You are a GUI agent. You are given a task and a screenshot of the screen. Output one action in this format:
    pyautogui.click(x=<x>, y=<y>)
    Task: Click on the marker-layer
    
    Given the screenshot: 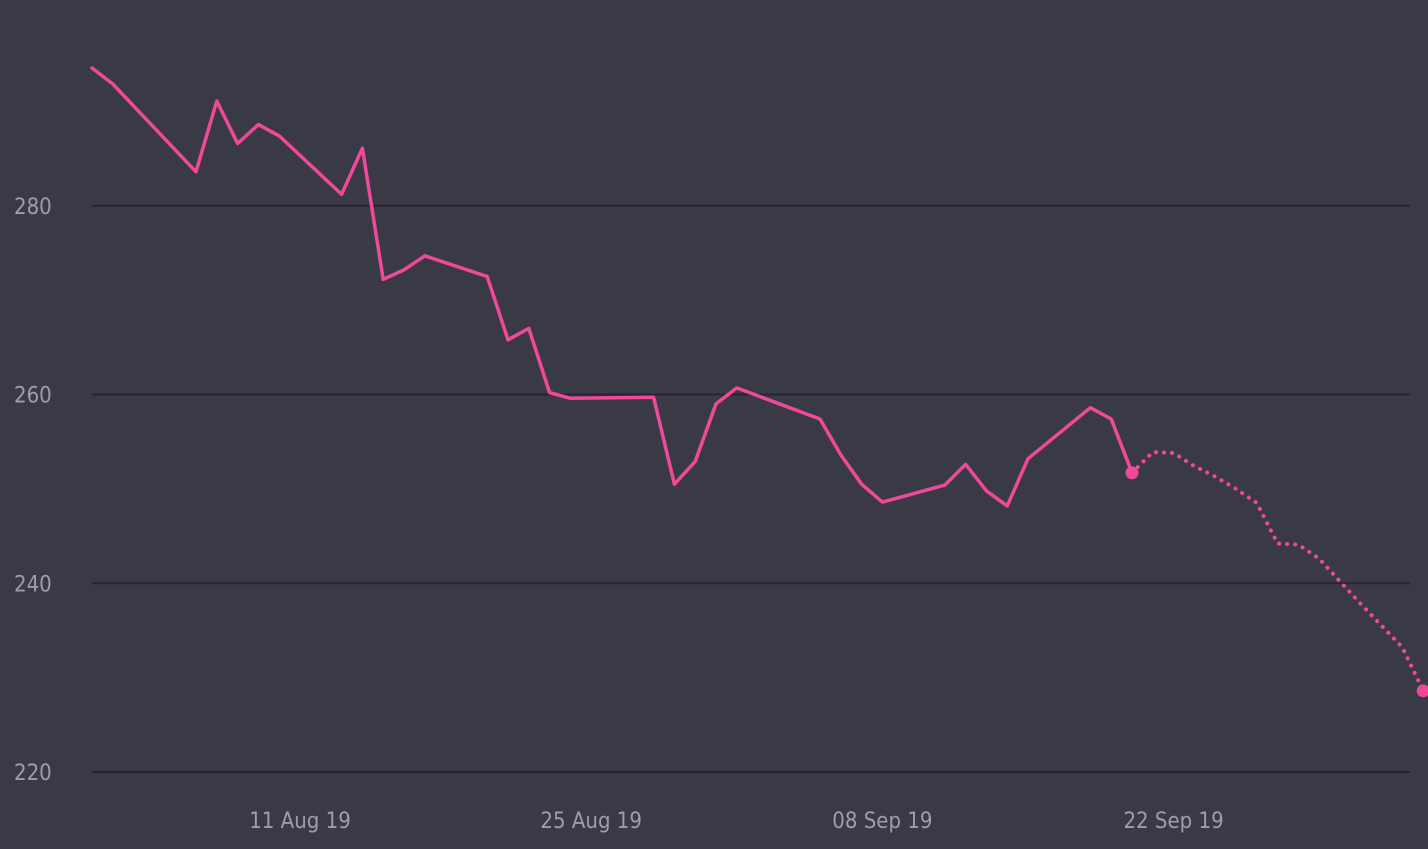 What is the action you would take?
    pyautogui.click(x=1276, y=582)
    